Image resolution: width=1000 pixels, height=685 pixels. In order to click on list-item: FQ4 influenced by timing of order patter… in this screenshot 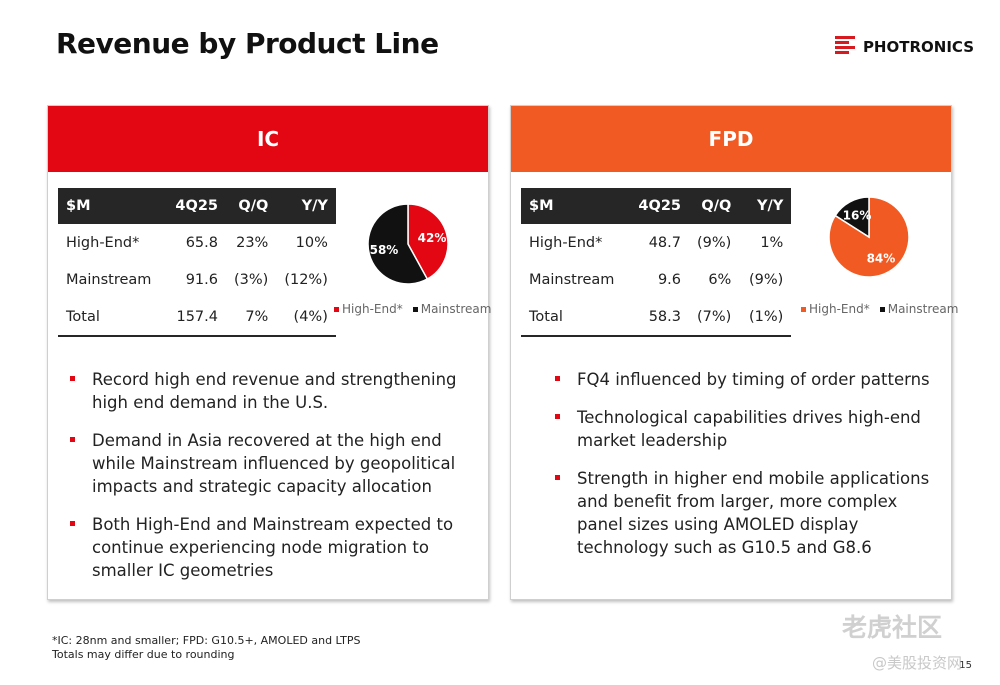, I will do `click(748, 379)`.